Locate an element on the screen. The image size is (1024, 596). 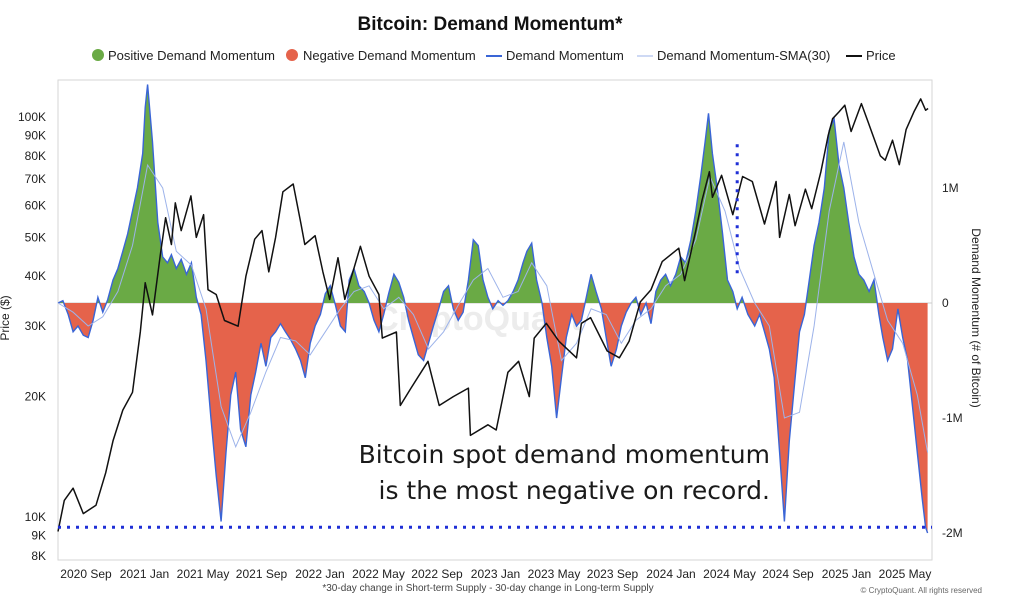
annotation-line-2: is the most negative on record. is located at coordinates (575, 490).